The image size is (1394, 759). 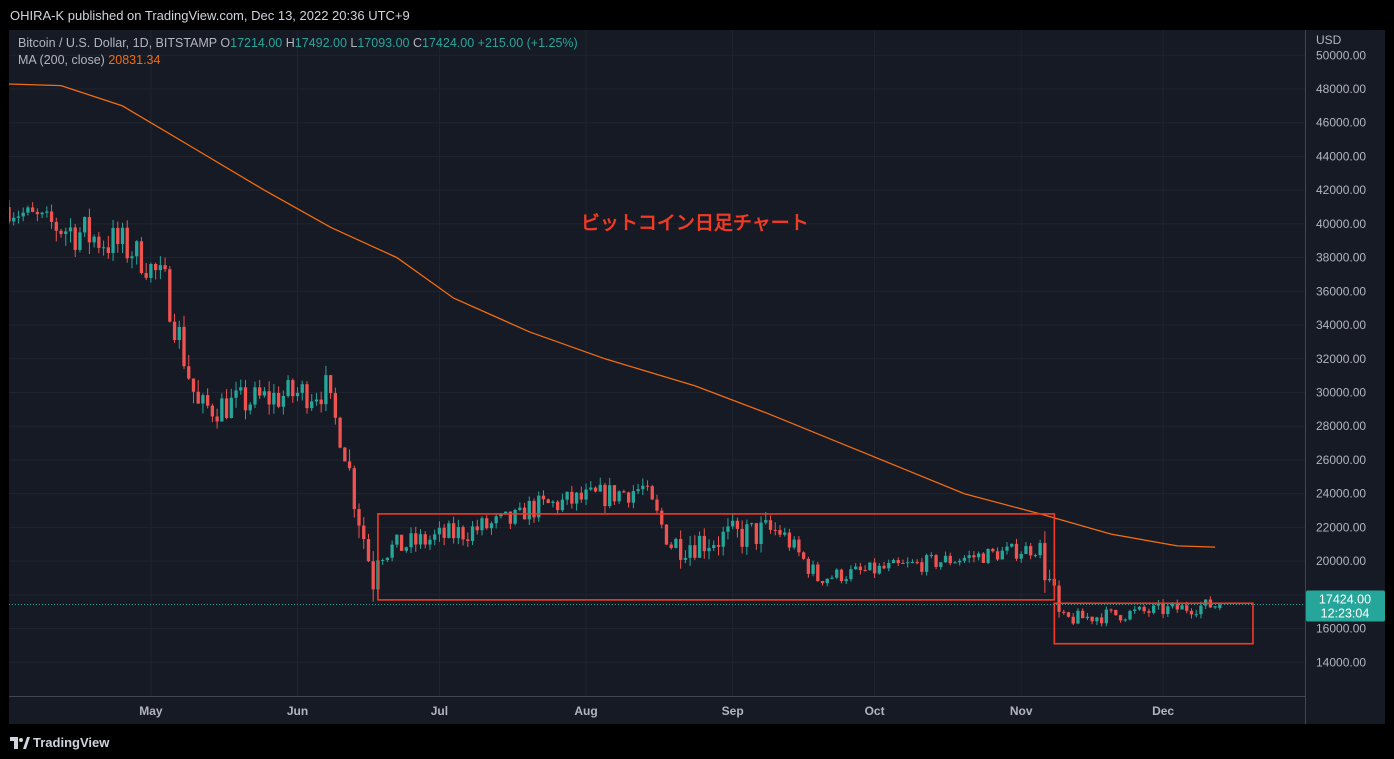 I want to click on ma-legend: MA (200, close) 20831.34, so click(x=89, y=60).